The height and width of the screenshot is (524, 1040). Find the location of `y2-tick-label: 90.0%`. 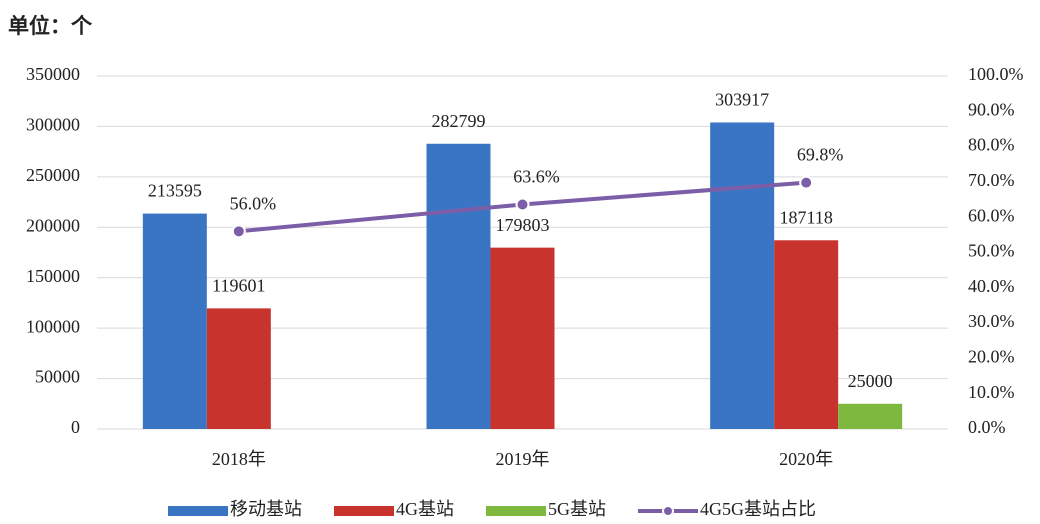

y2-tick-label: 90.0% is located at coordinates (991, 109).